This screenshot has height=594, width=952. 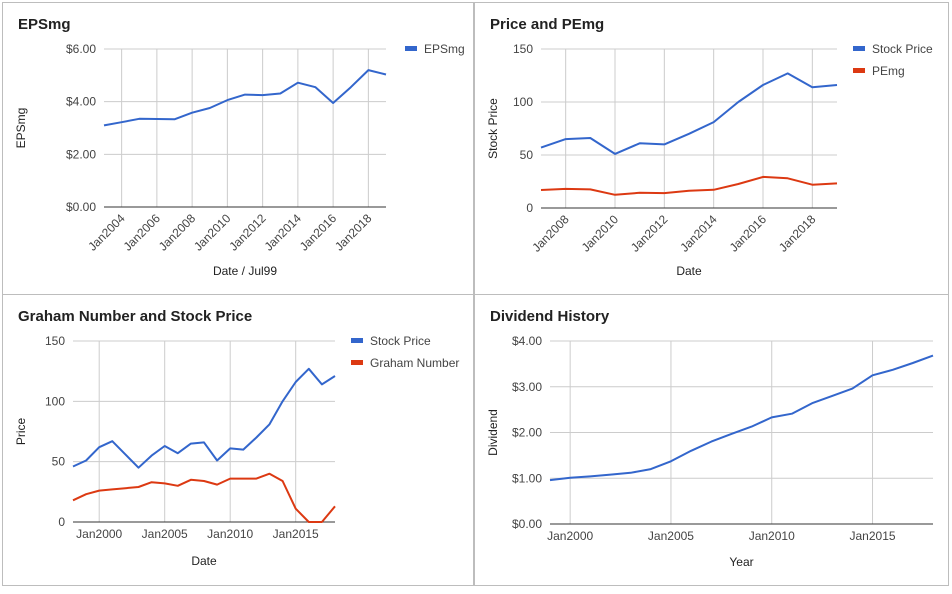 I want to click on y-tick-label: $3.00, so click(x=527, y=387).